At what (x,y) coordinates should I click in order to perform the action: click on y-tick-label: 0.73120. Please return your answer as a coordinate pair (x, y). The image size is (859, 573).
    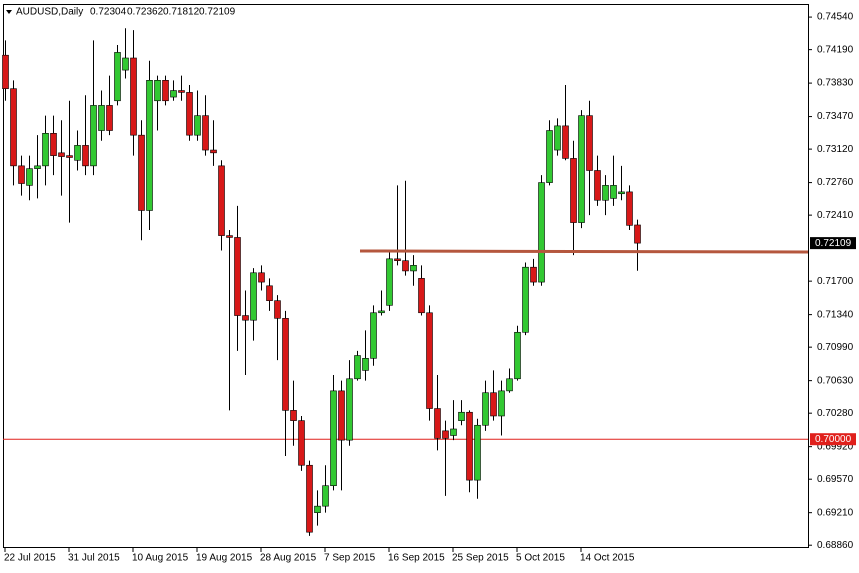
    Looking at the image, I should click on (835, 149).